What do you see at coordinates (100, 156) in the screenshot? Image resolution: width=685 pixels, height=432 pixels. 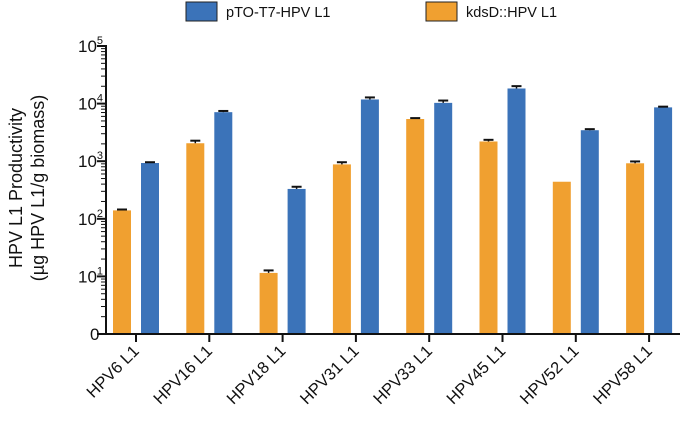 I see `y-tick-exponent: 3` at bounding box center [100, 156].